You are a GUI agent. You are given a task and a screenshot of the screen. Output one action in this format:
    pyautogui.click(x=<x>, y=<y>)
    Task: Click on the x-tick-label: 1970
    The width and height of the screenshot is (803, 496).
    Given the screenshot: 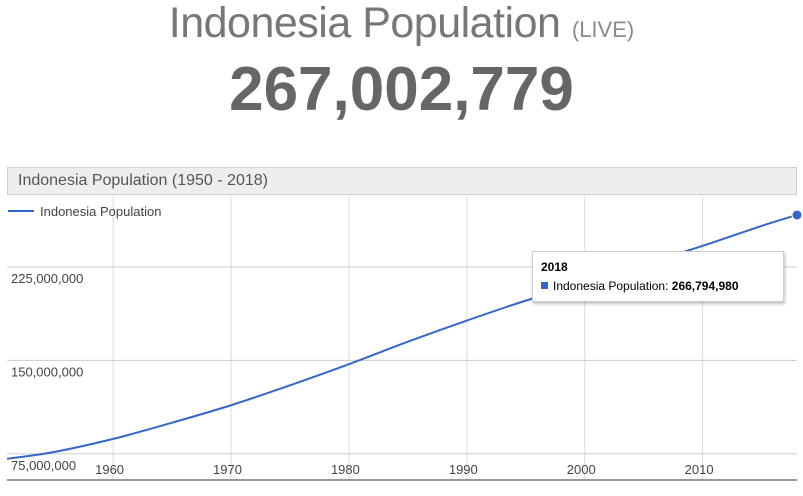 What is the action you would take?
    pyautogui.click(x=227, y=469)
    